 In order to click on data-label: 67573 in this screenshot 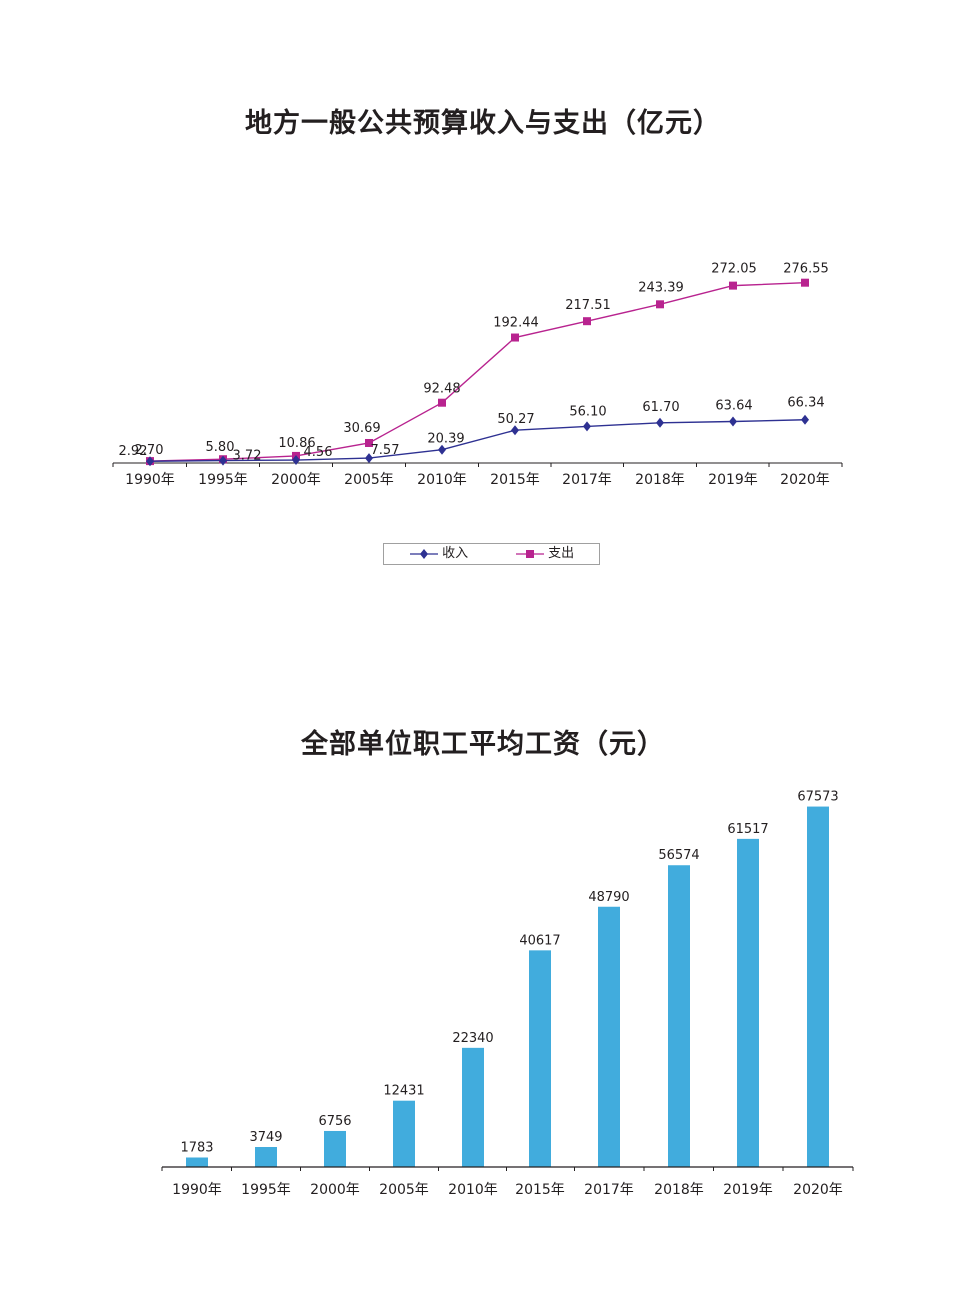, I will do `click(817, 797)`.